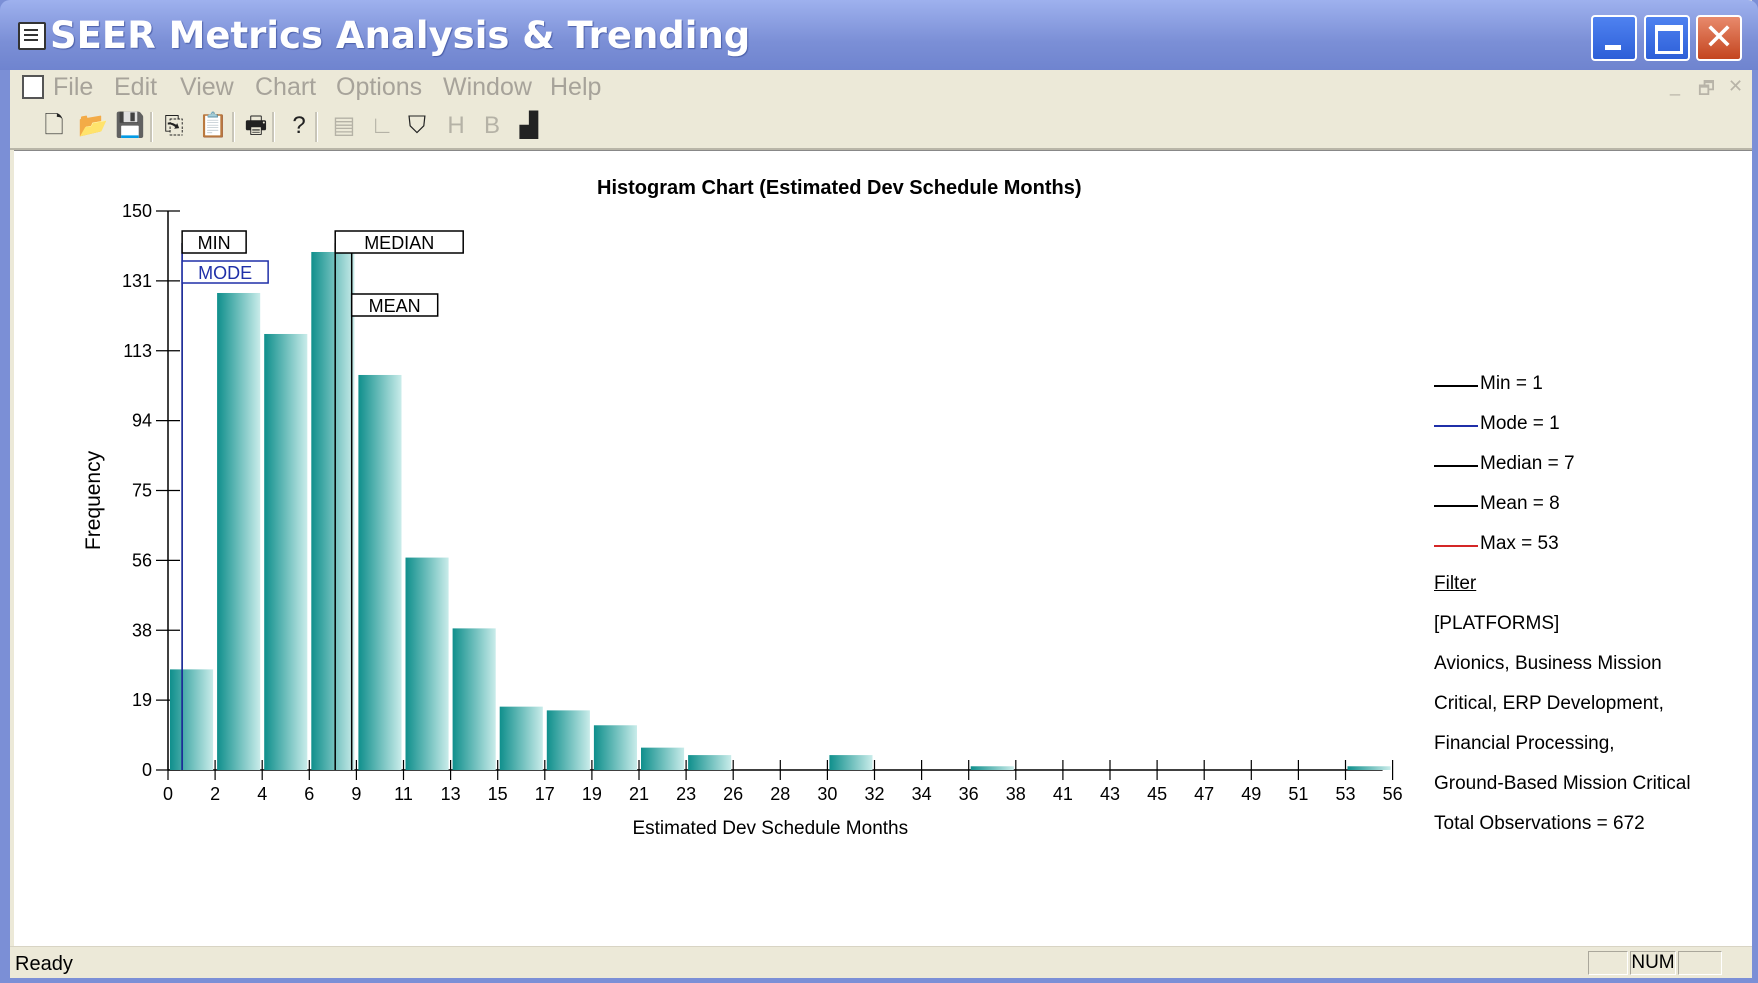 The width and height of the screenshot is (1758, 983). Describe the element at coordinates (487, 87) in the screenshot. I see `menu-window: Window` at that location.